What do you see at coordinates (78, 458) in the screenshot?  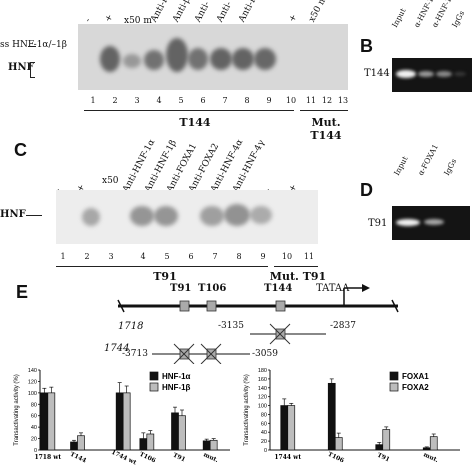 I see `x-tick-label: T144` at bounding box center [78, 458].